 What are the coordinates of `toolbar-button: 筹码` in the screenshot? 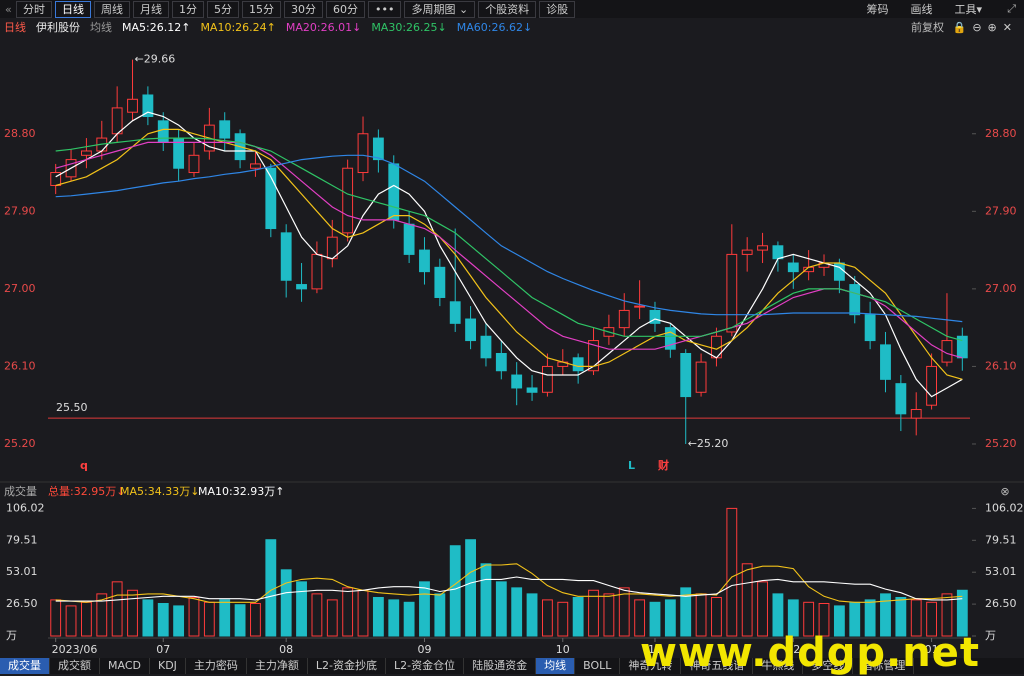 It's located at (877, 9).